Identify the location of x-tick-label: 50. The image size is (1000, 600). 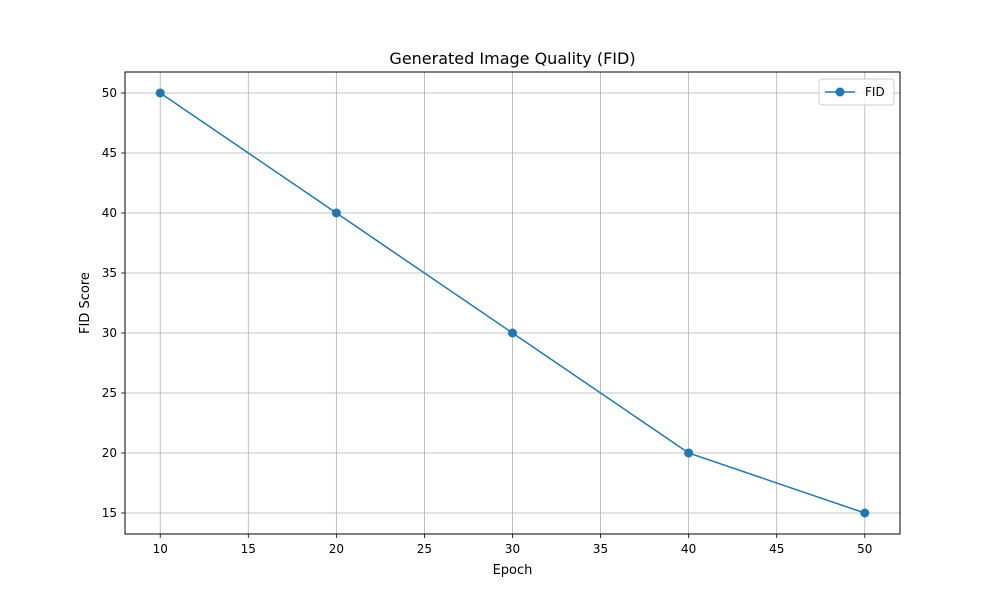
(864, 549).